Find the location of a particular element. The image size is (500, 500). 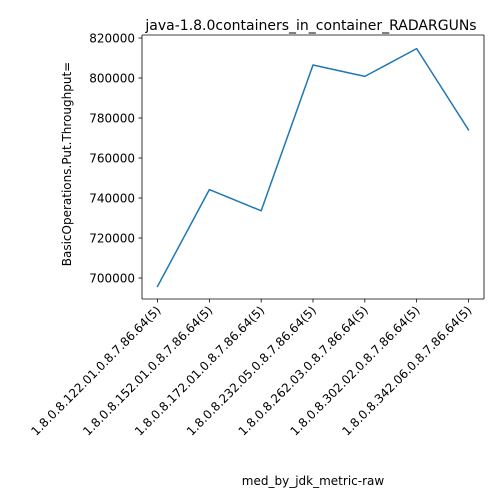

y-tick-label: 760000 is located at coordinates (112, 159).